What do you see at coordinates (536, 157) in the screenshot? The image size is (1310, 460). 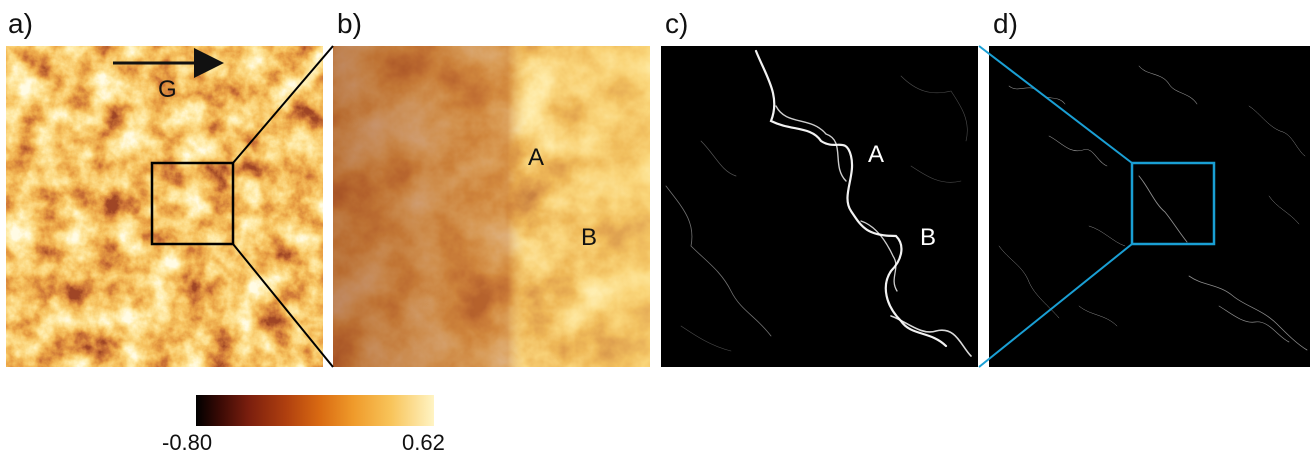 I see `point-a-label-panel-b: A` at bounding box center [536, 157].